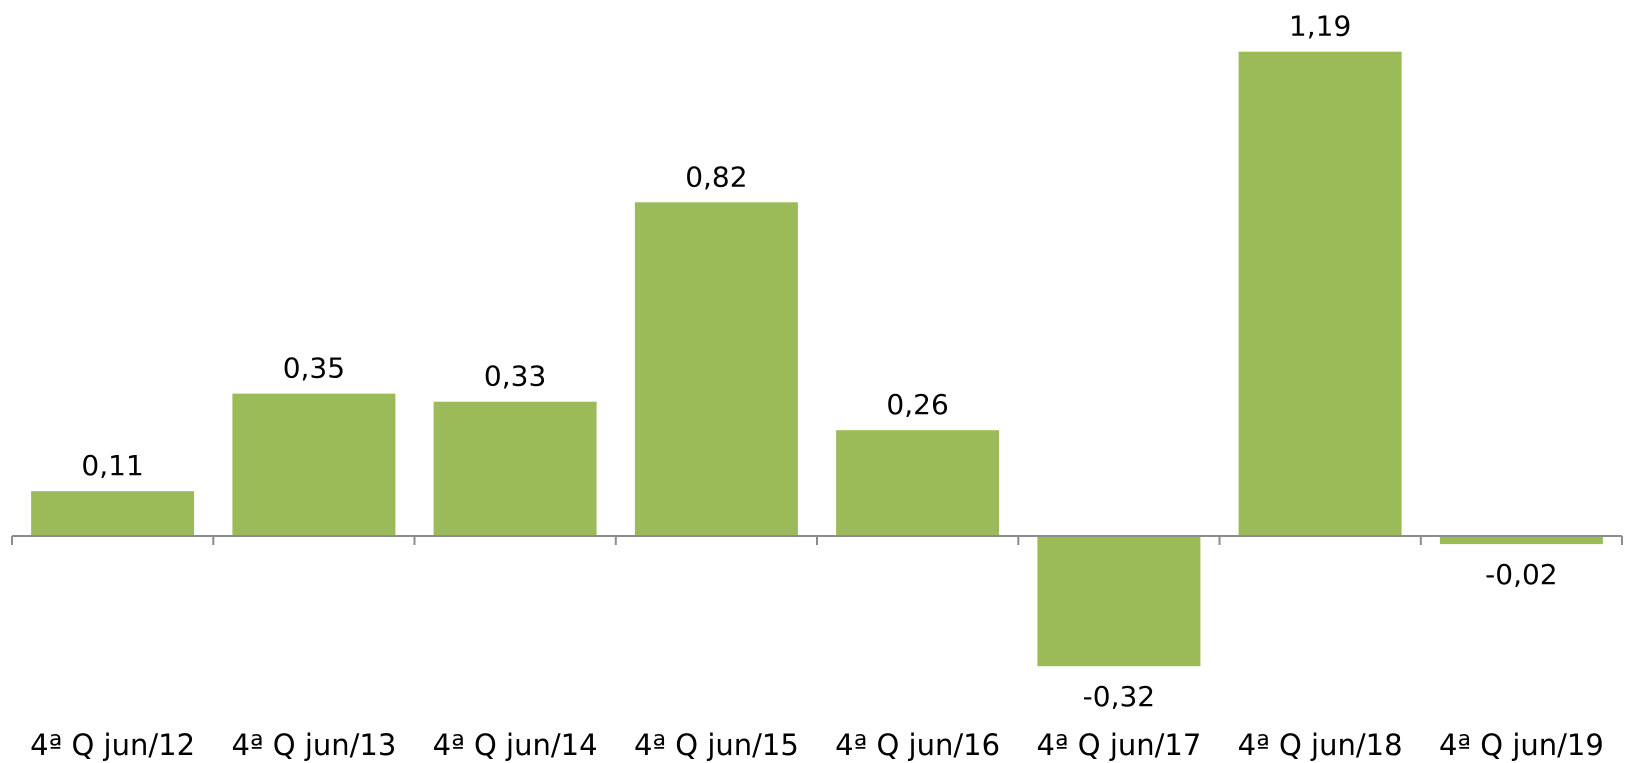  I want to click on x-axis, so click(817, 540).